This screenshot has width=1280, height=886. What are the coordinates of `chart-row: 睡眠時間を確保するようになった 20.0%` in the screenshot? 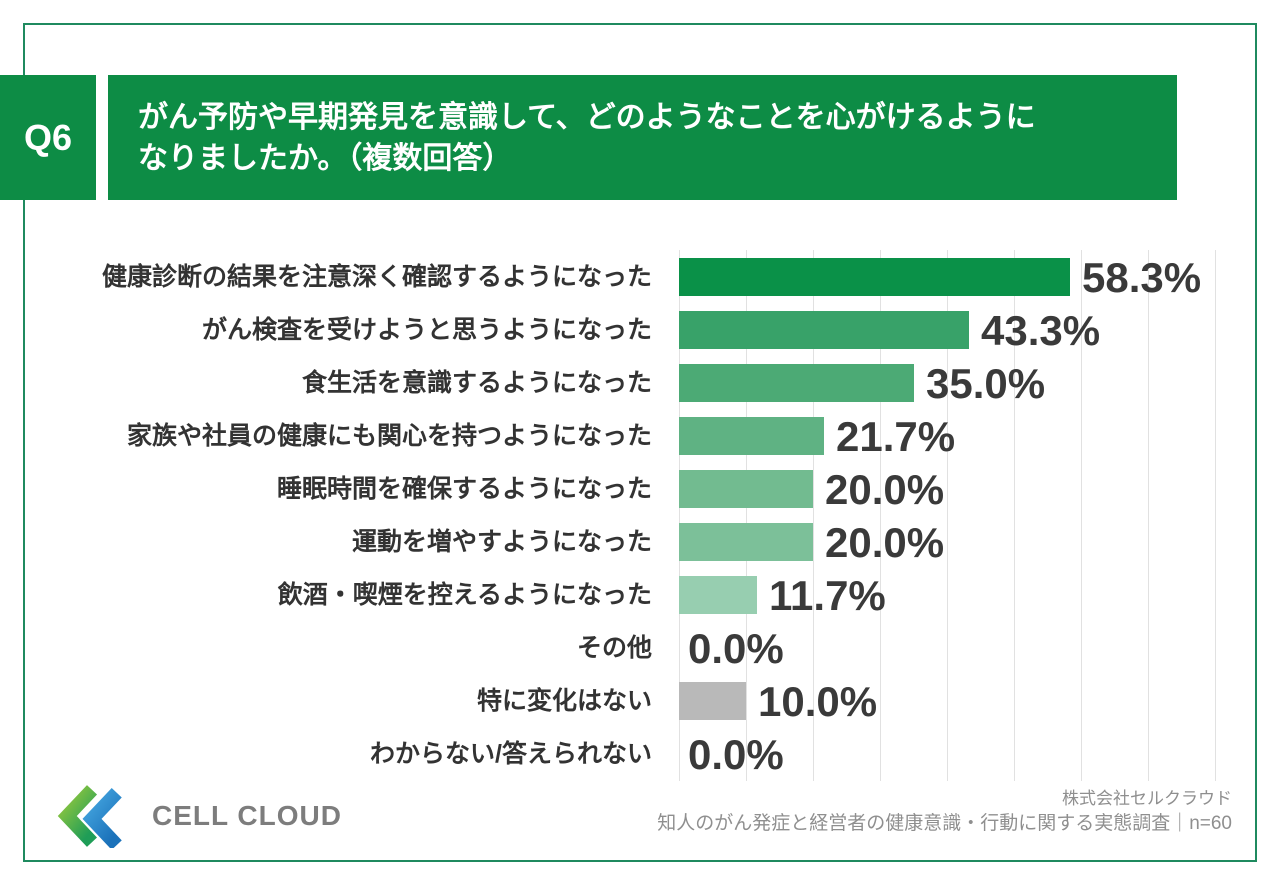 It's located at (640, 489).